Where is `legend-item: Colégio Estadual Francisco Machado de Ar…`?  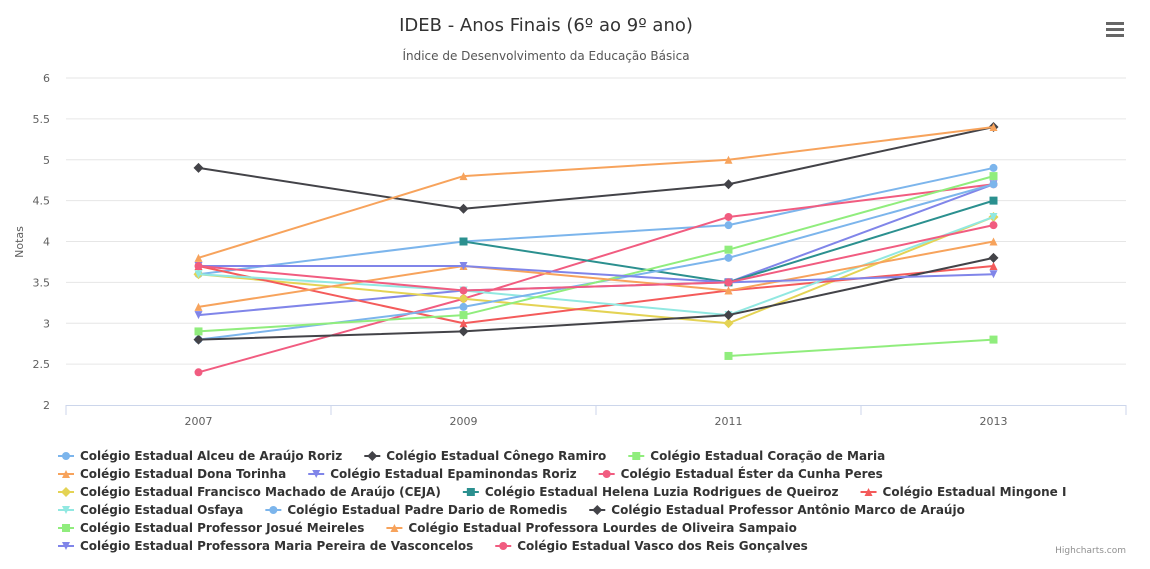
legend-item: Colégio Estadual Francisco Machado de Ar… is located at coordinates (249, 492).